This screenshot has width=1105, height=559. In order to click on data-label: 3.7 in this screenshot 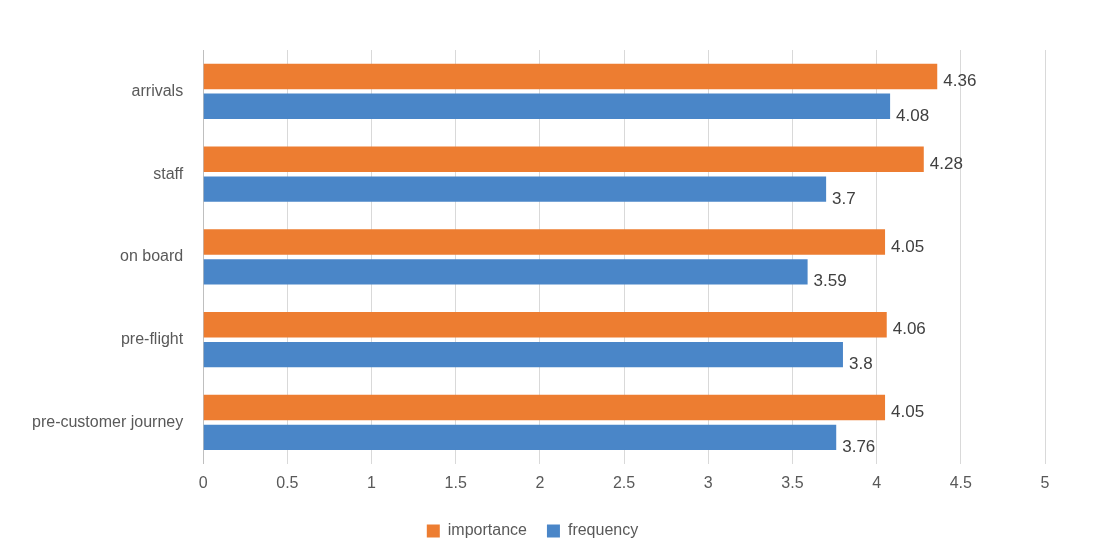, I will do `click(844, 198)`.